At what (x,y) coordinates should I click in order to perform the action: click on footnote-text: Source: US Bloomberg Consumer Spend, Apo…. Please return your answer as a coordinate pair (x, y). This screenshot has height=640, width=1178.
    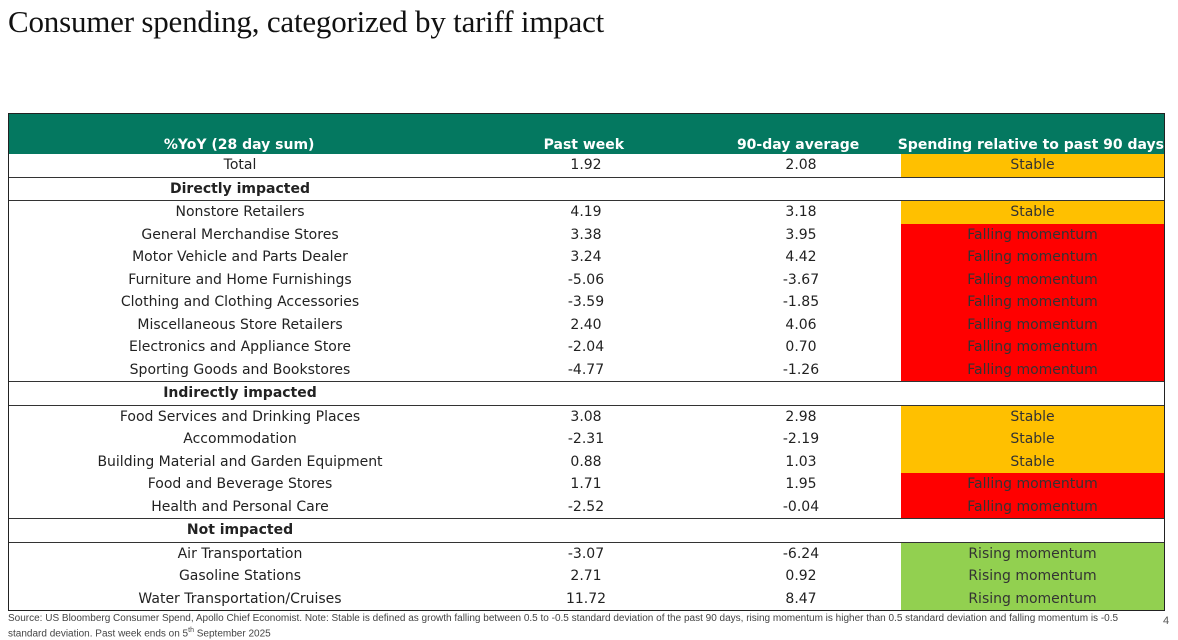
    Looking at the image, I should click on (563, 626).